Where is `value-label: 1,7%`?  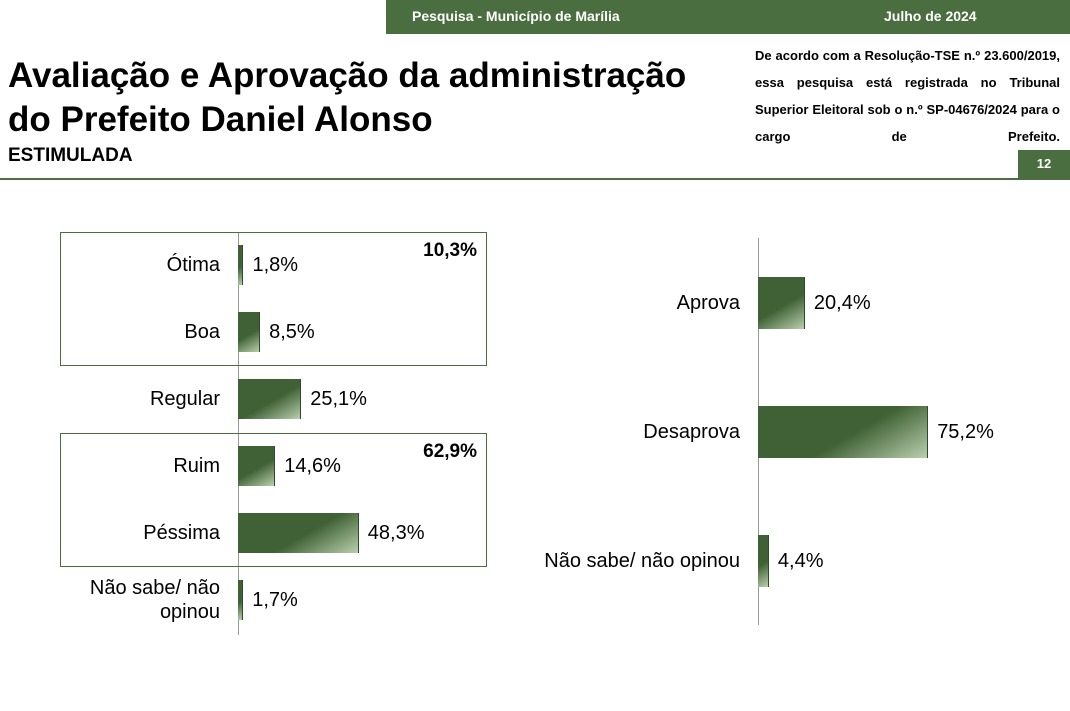
value-label: 1,7% is located at coordinates (275, 600).